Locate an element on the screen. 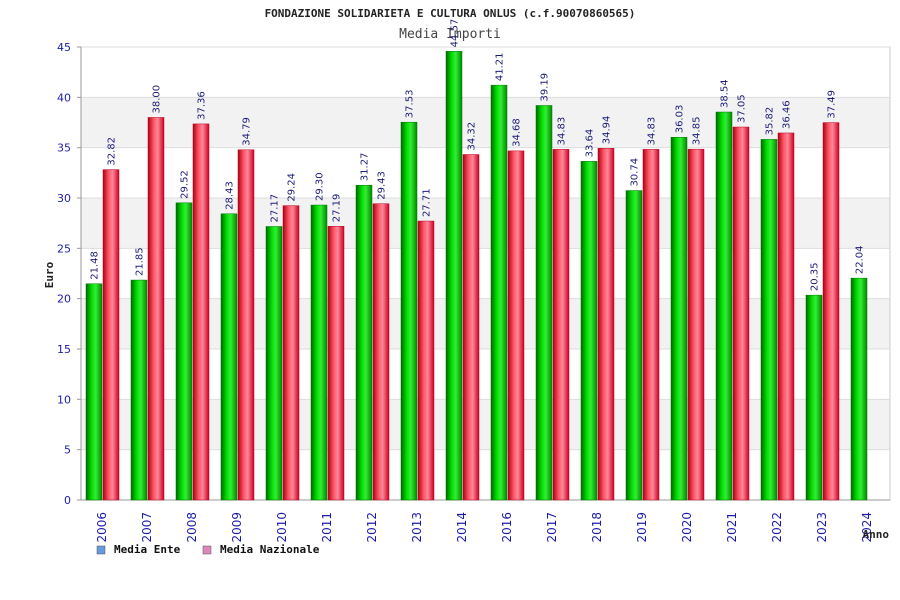 Image resolution: width=900 pixels, height=600 pixels. x-tick-label: 2013 is located at coordinates (417, 527).